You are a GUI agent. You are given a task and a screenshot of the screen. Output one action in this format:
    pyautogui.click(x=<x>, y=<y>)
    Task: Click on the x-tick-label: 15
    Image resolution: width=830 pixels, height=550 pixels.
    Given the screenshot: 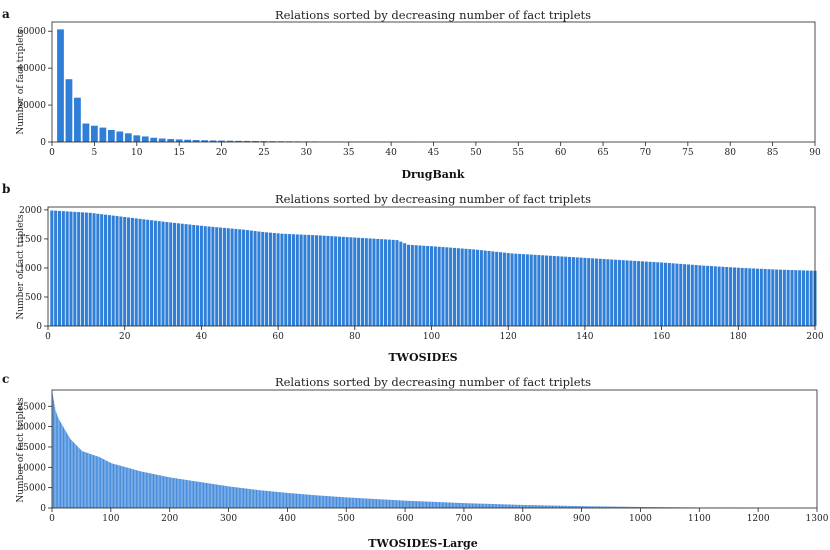 What is the action you would take?
    pyautogui.click(x=179, y=153)
    